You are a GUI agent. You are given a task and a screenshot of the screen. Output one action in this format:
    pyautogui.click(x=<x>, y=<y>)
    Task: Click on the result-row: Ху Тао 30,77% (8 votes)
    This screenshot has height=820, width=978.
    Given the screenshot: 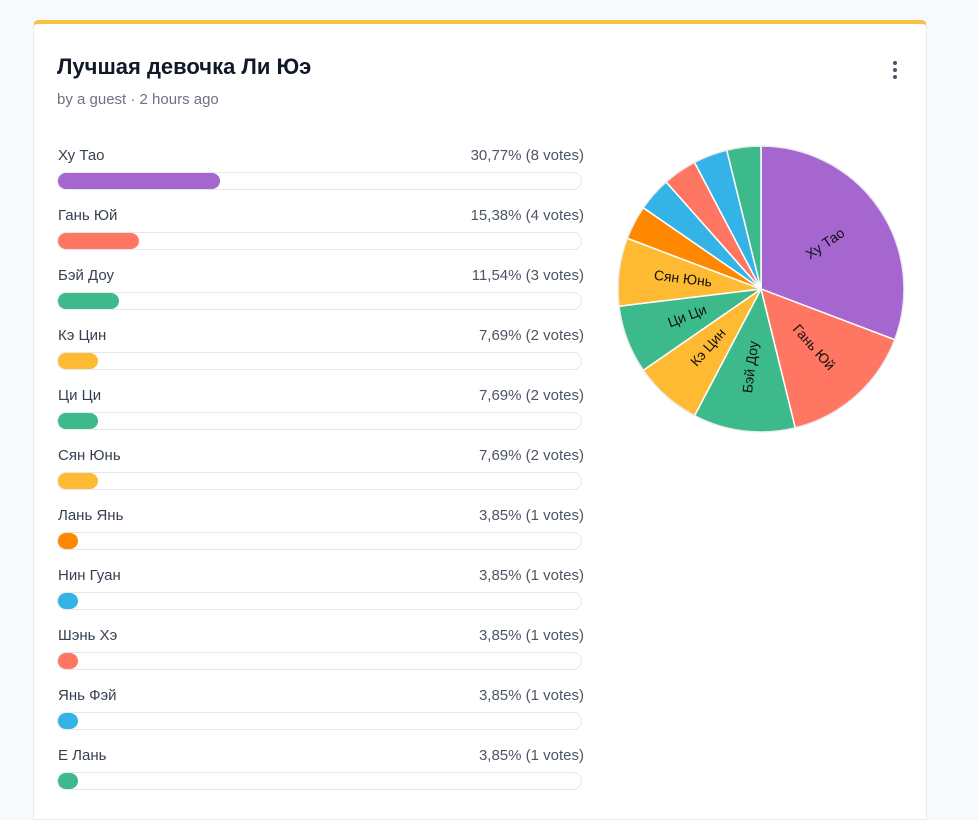 What is the action you would take?
    pyautogui.click(x=320, y=177)
    